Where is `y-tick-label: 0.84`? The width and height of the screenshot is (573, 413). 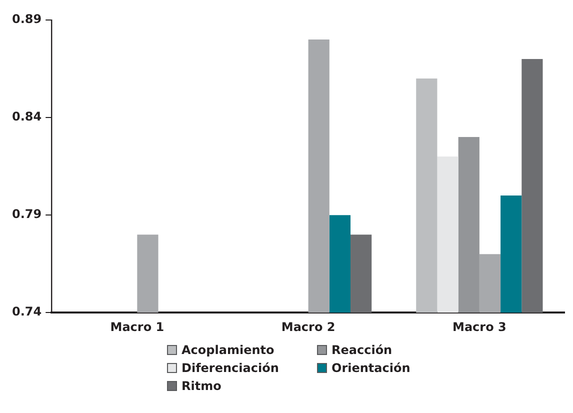 y-tick-label: 0.84 is located at coordinates (27, 117).